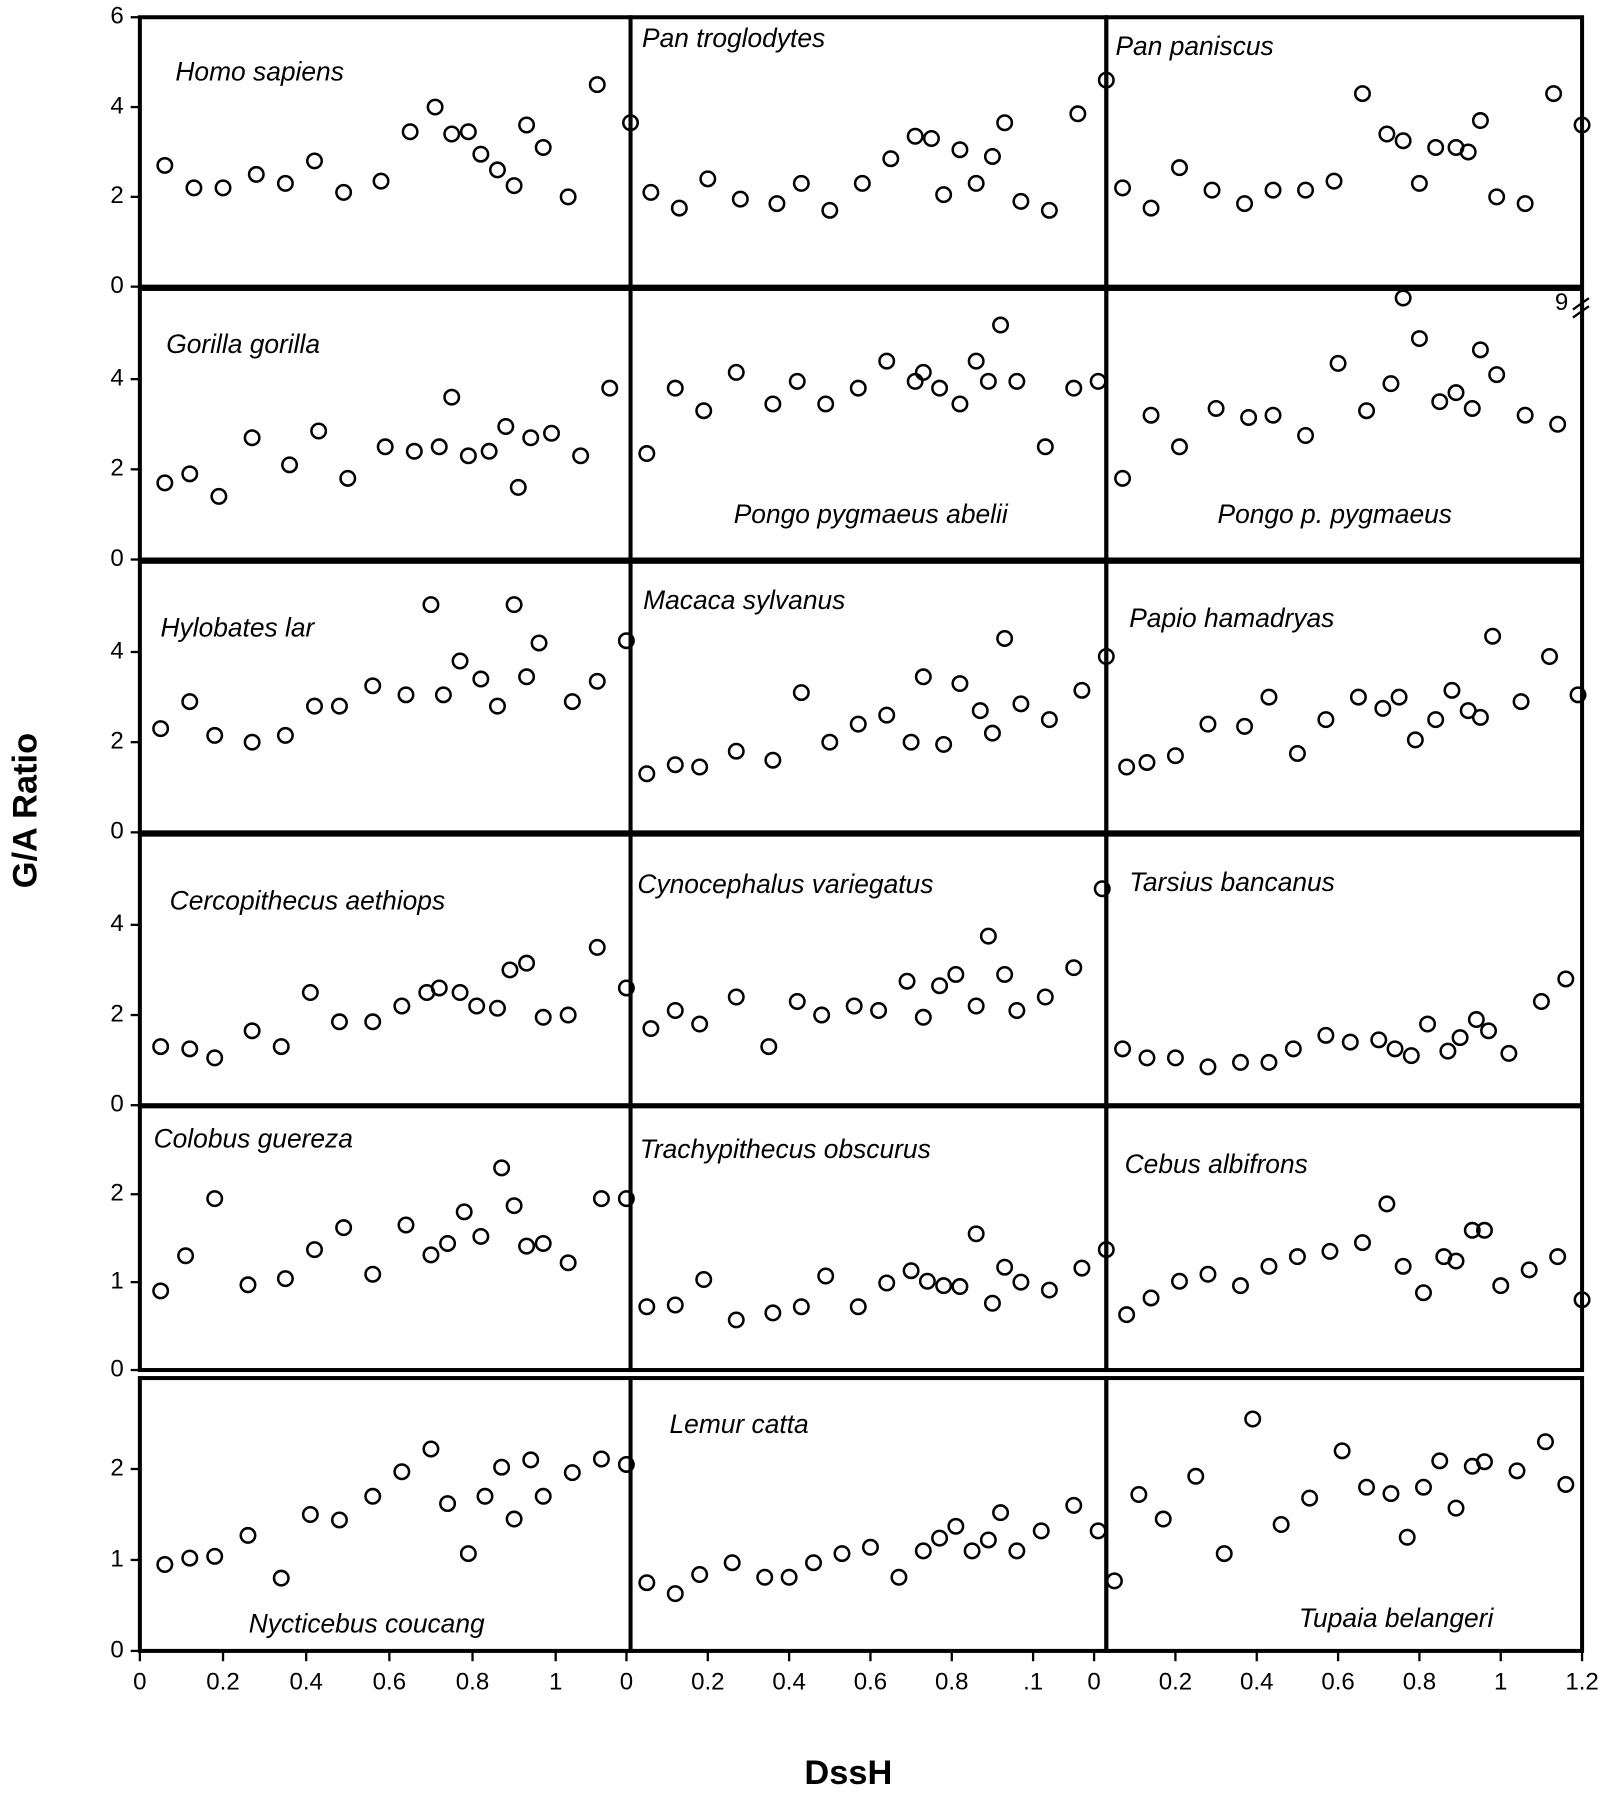  What do you see at coordinates (1194, 46) in the screenshot?
I see `panel-title: Pan paniscus` at bounding box center [1194, 46].